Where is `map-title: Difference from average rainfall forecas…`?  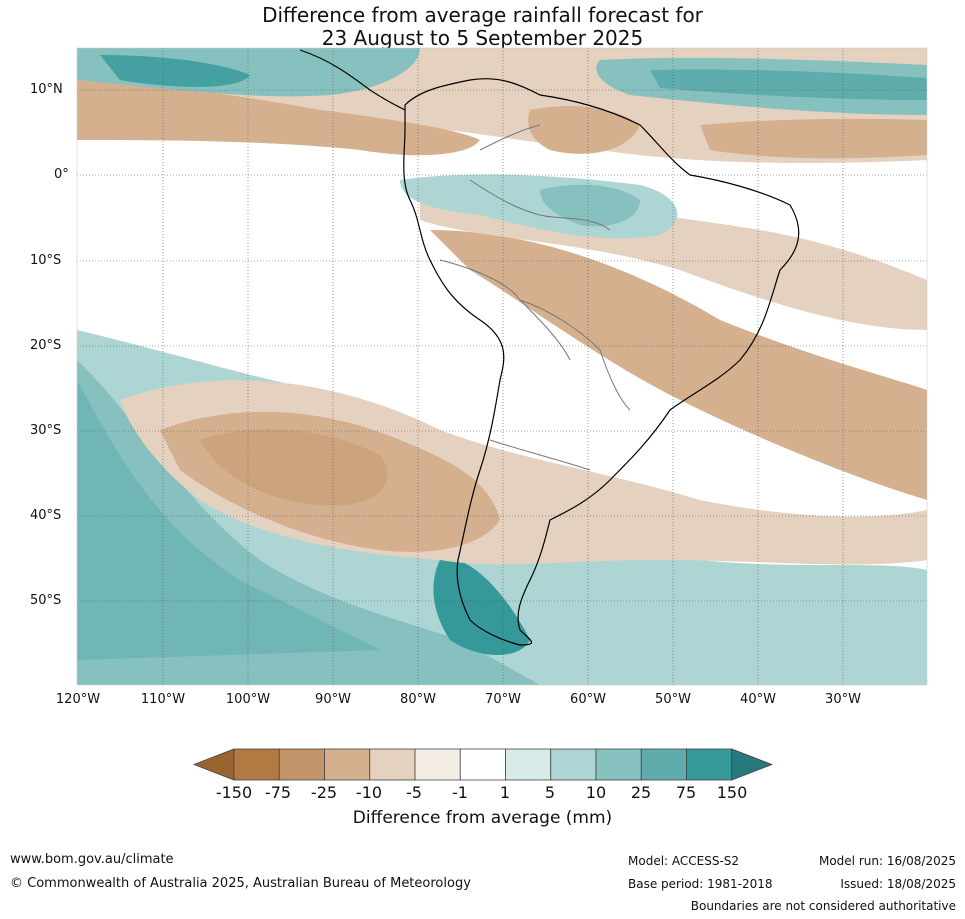
map-title: Difference from average rainfall forecas… is located at coordinates (482, 27).